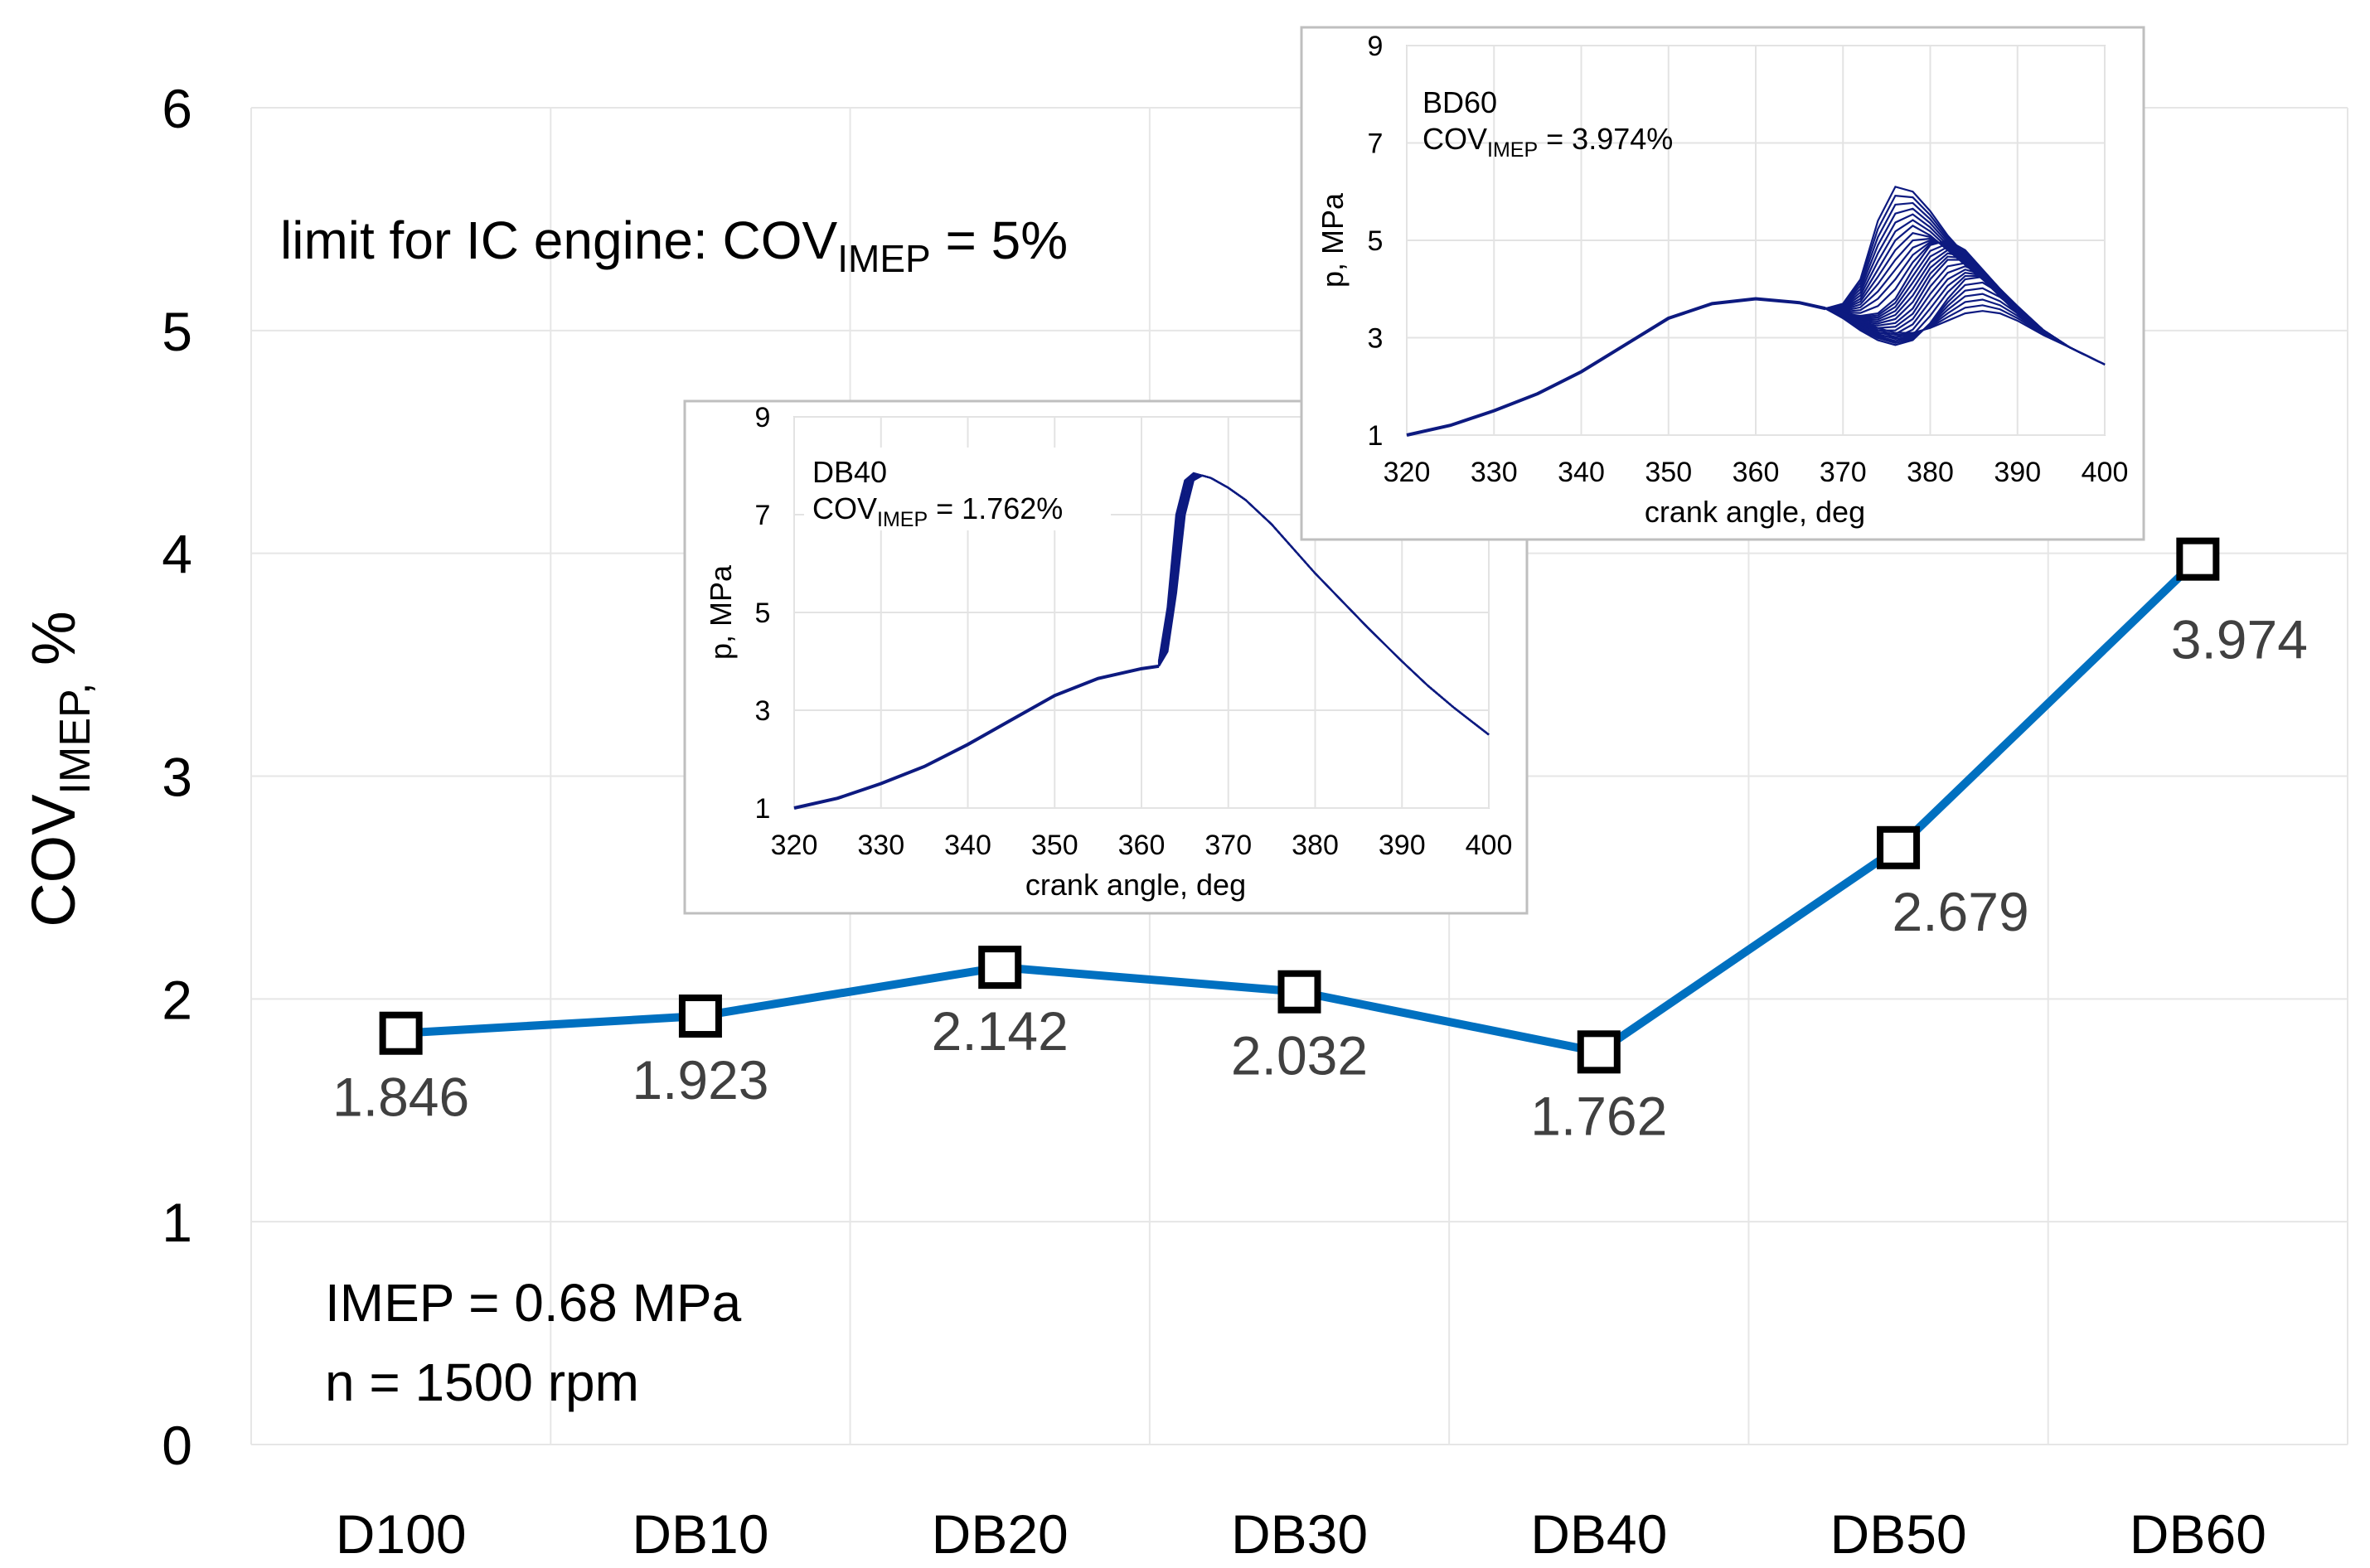 The image size is (2370, 1568). What do you see at coordinates (1930, 473) in the screenshot?
I see `inset2-x-tick-label: 380` at bounding box center [1930, 473].